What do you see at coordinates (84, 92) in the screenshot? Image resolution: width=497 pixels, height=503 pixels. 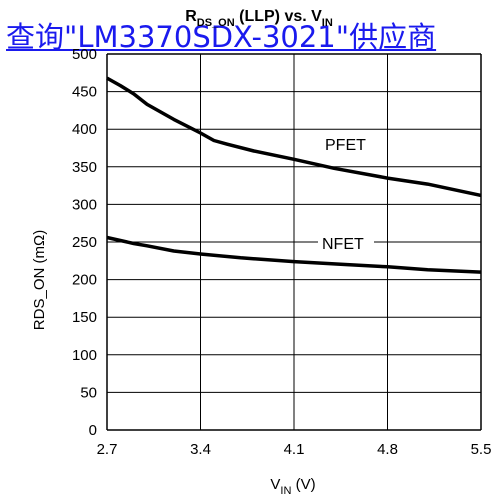 I see `y-tick-label: 450` at bounding box center [84, 92].